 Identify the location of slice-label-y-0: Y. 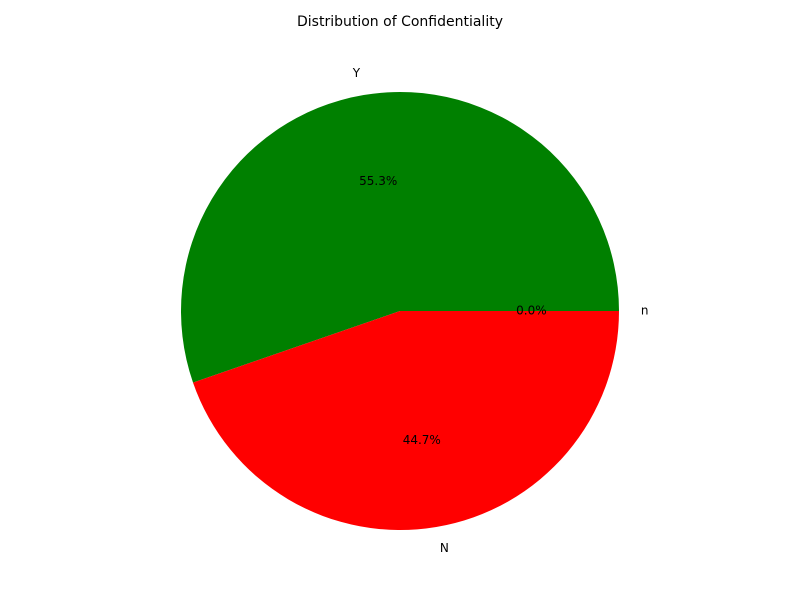
(356, 73).